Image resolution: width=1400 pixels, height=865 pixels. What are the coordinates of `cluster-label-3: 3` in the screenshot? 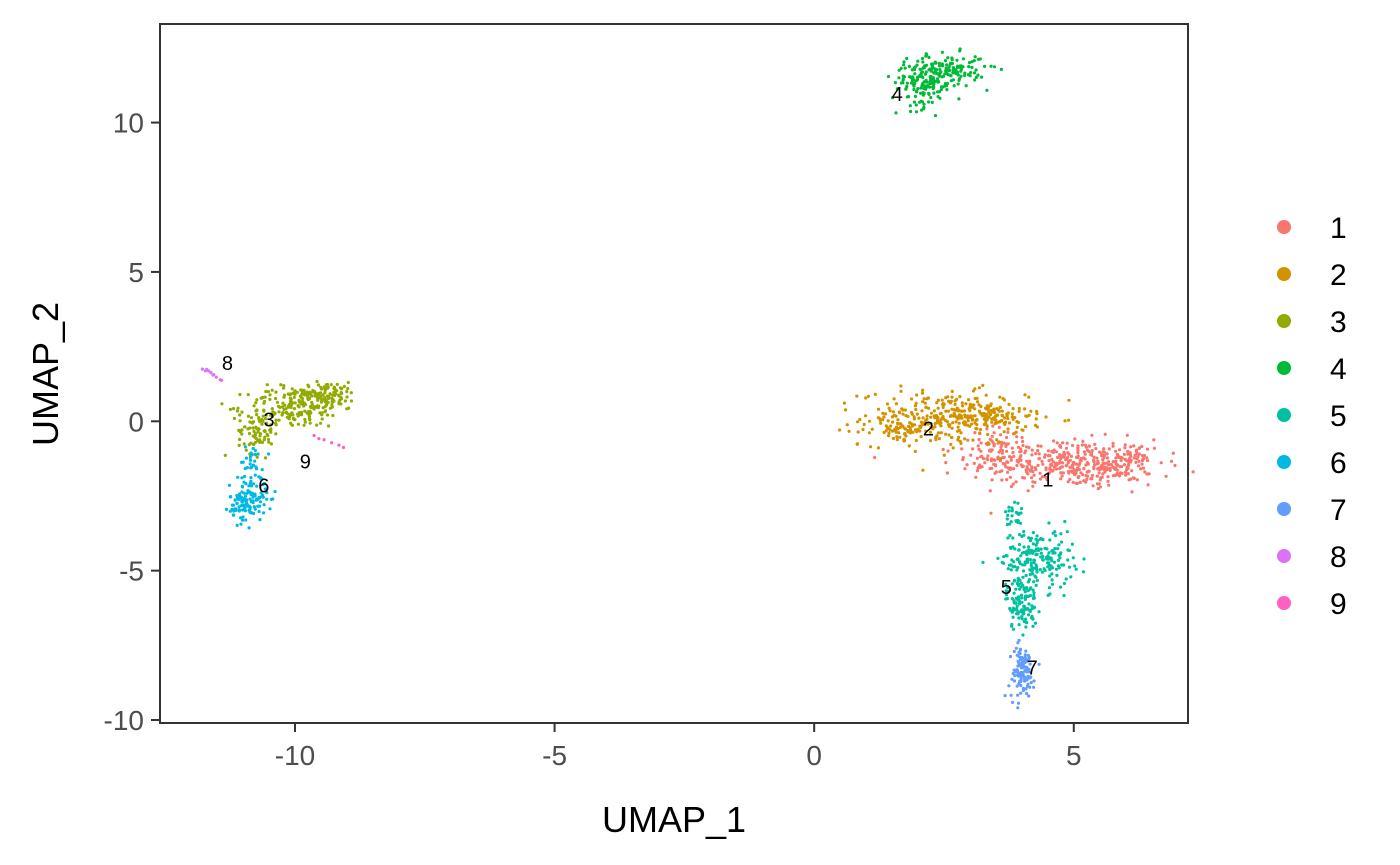 It's located at (268, 421).